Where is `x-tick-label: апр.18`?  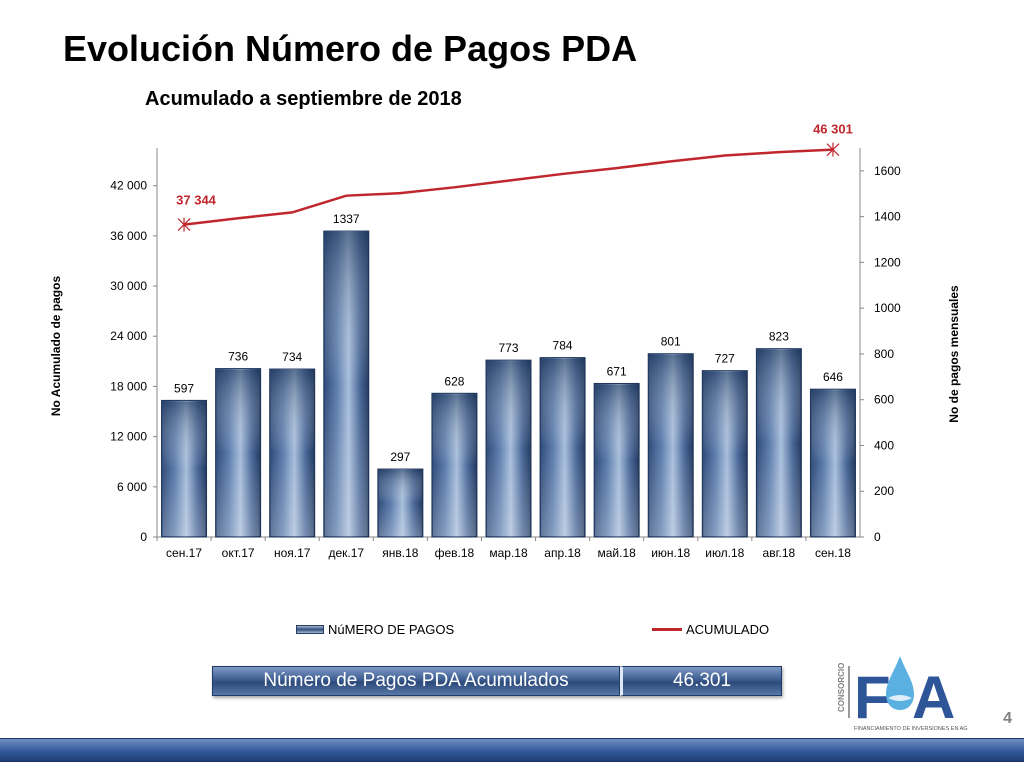 x-tick-label: апр.18 is located at coordinates (562, 553).